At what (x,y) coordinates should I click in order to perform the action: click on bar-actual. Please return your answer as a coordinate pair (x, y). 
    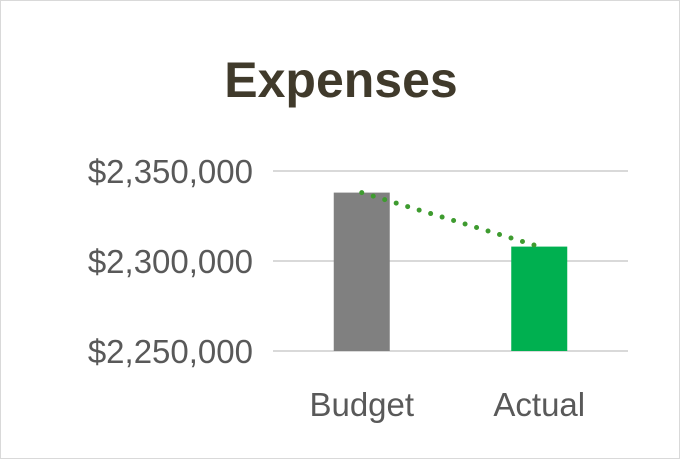
    Looking at the image, I should click on (539, 298).